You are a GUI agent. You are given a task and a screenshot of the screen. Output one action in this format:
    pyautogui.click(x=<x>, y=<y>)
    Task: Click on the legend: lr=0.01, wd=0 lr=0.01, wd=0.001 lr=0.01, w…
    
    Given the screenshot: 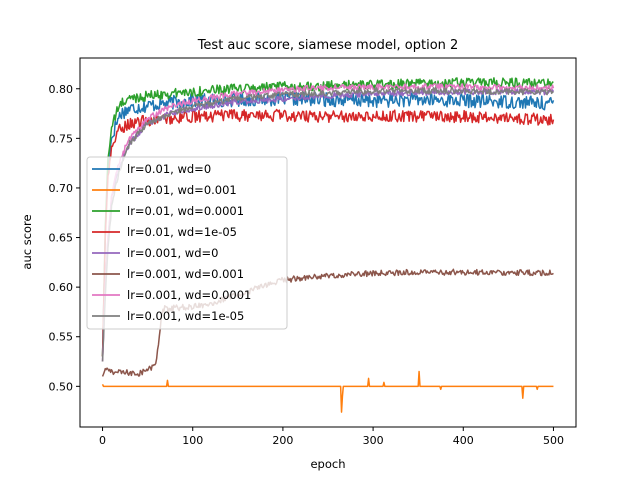 What is the action you would take?
    pyautogui.click(x=187, y=243)
    